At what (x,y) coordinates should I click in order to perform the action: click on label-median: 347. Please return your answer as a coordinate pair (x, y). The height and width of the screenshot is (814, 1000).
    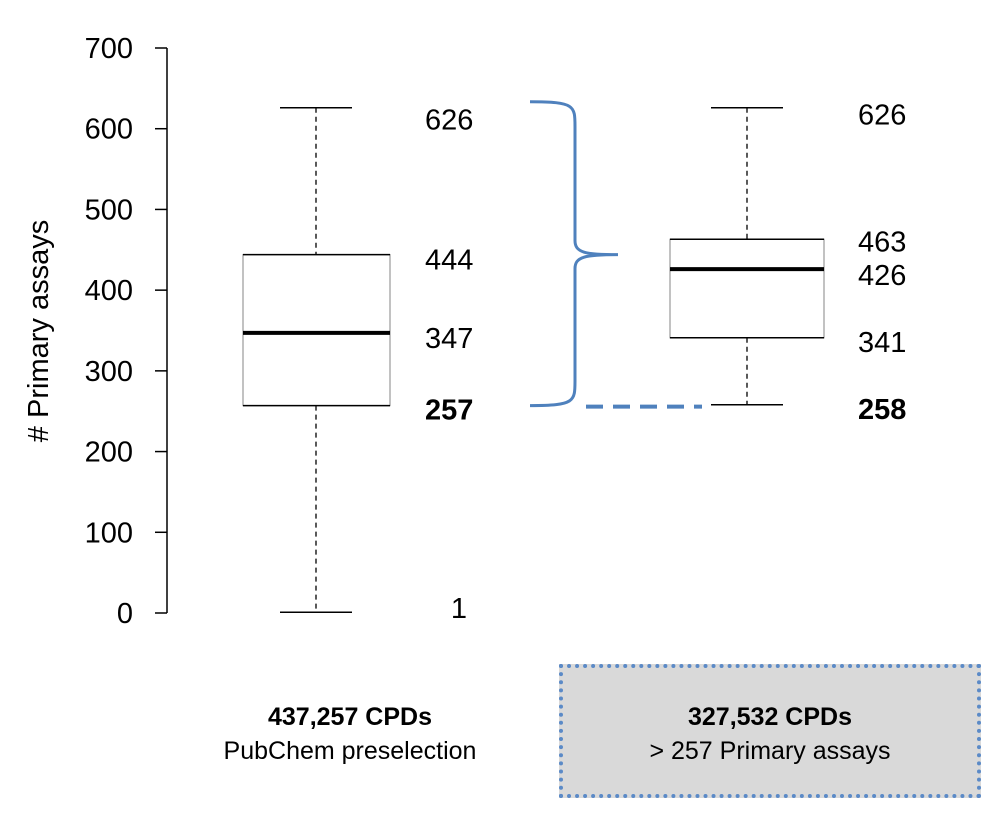
    Looking at the image, I should click on (449, 339).